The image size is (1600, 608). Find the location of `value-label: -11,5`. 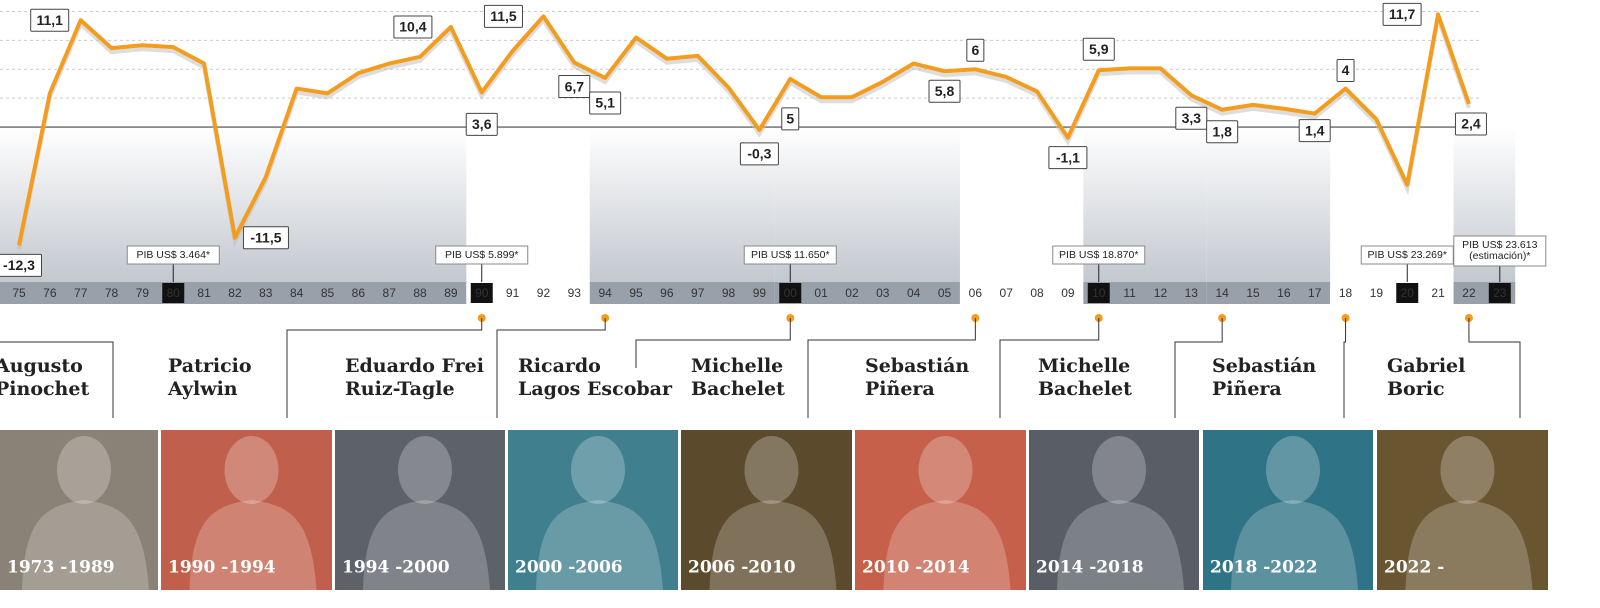

value-label: -11,5 is located at coordinates (265, 237).